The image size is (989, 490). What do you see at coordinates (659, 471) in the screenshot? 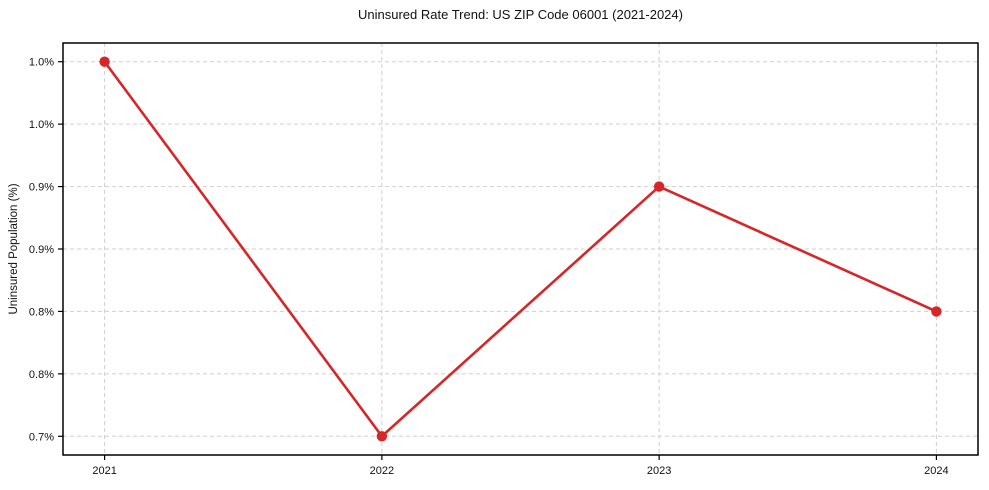
I see `x-tick-label: 2023` at bounding box center [659, 471].